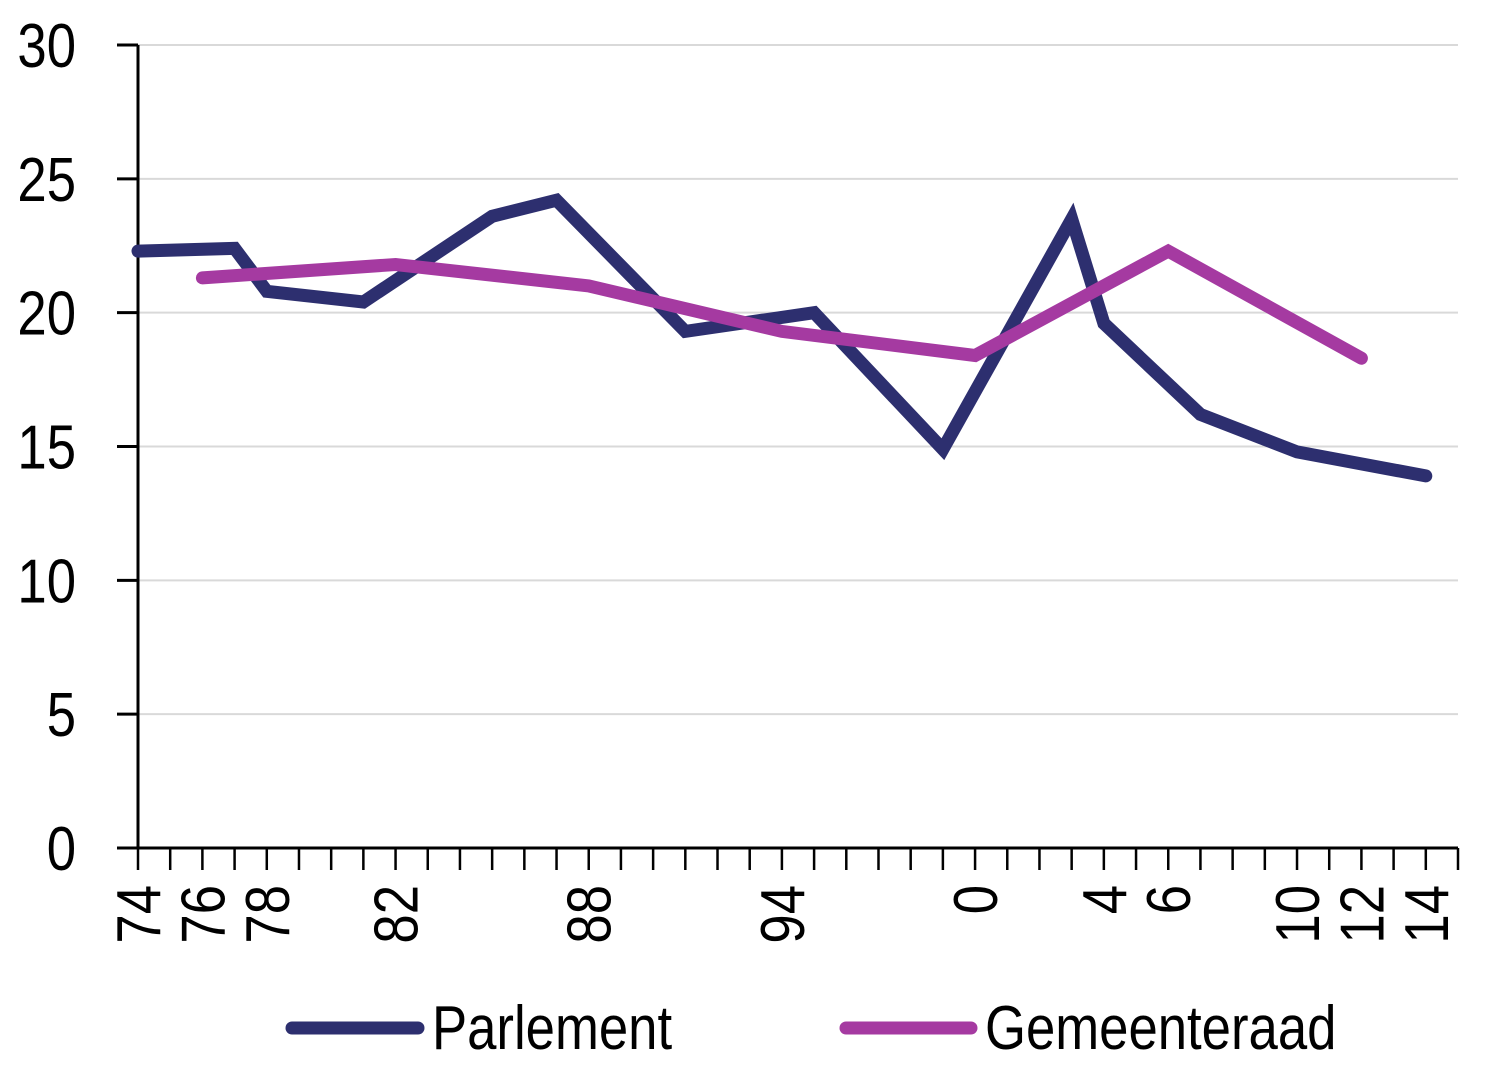 The image size is (1507, 1077). I want to click on y-axis-labels: 0 5 10 15 20 25 30, so click(77, 448).